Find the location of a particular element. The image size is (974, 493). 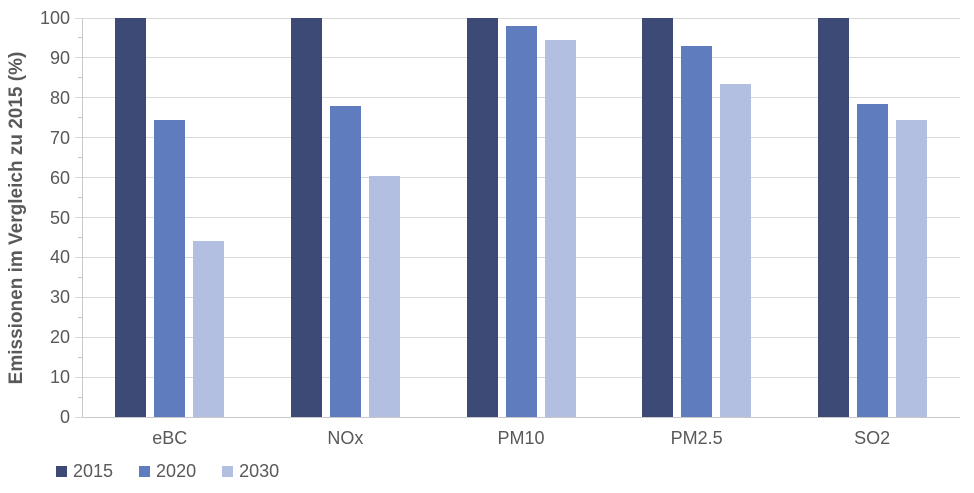

bar-2030-PM10 is located at coordinates (560, 228).